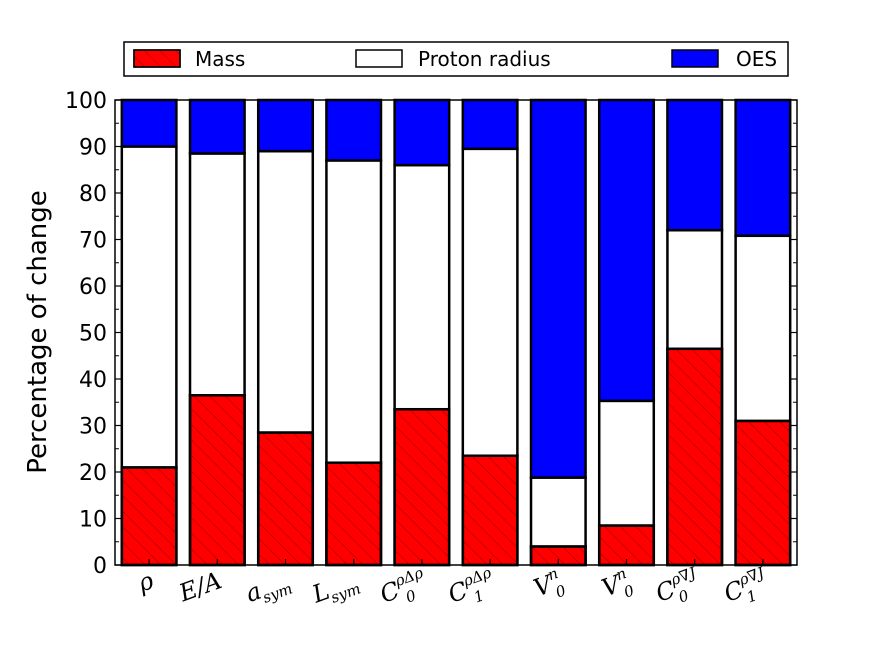 The image size is (886, 664). Describe the element at coordinates (220, 59) in the screenshot. I see `legend-label-mass: Mass` at that location.